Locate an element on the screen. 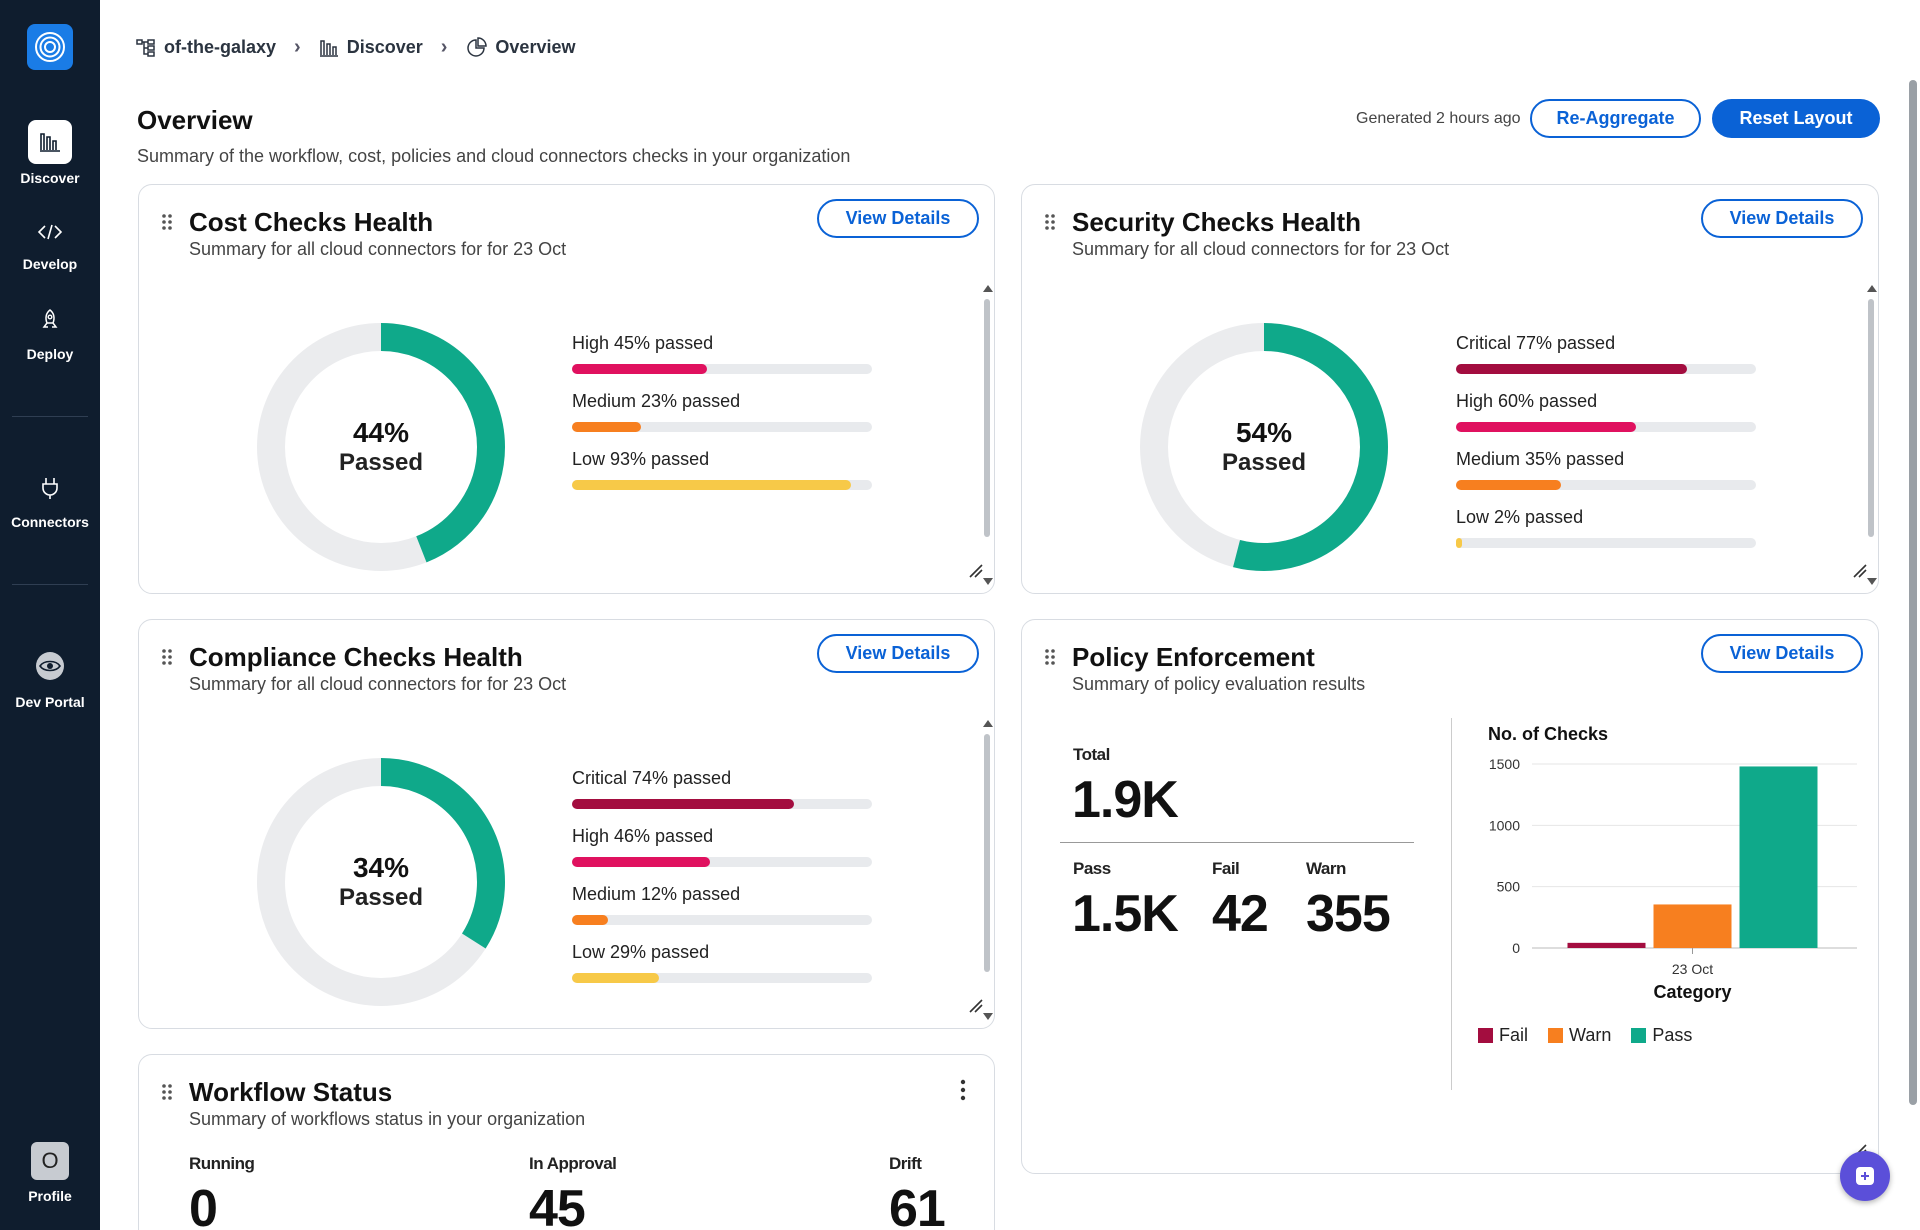 This screenshot has width=1920, height=1230. fail-value: 42 is located at coordinates (1240, 914).